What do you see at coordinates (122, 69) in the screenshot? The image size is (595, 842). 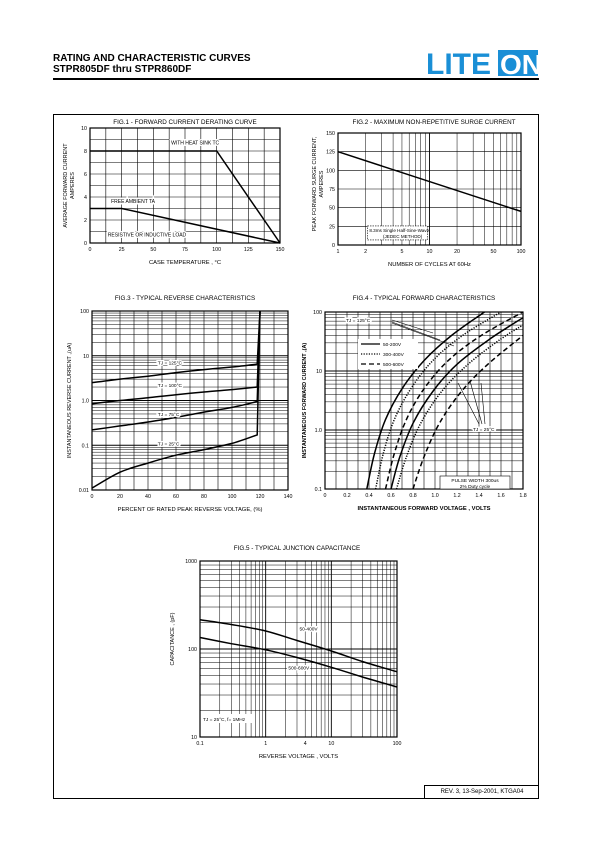 I see `title-line-2: STPR805DF thru STPR860DF` at bounding box center [122, 69].